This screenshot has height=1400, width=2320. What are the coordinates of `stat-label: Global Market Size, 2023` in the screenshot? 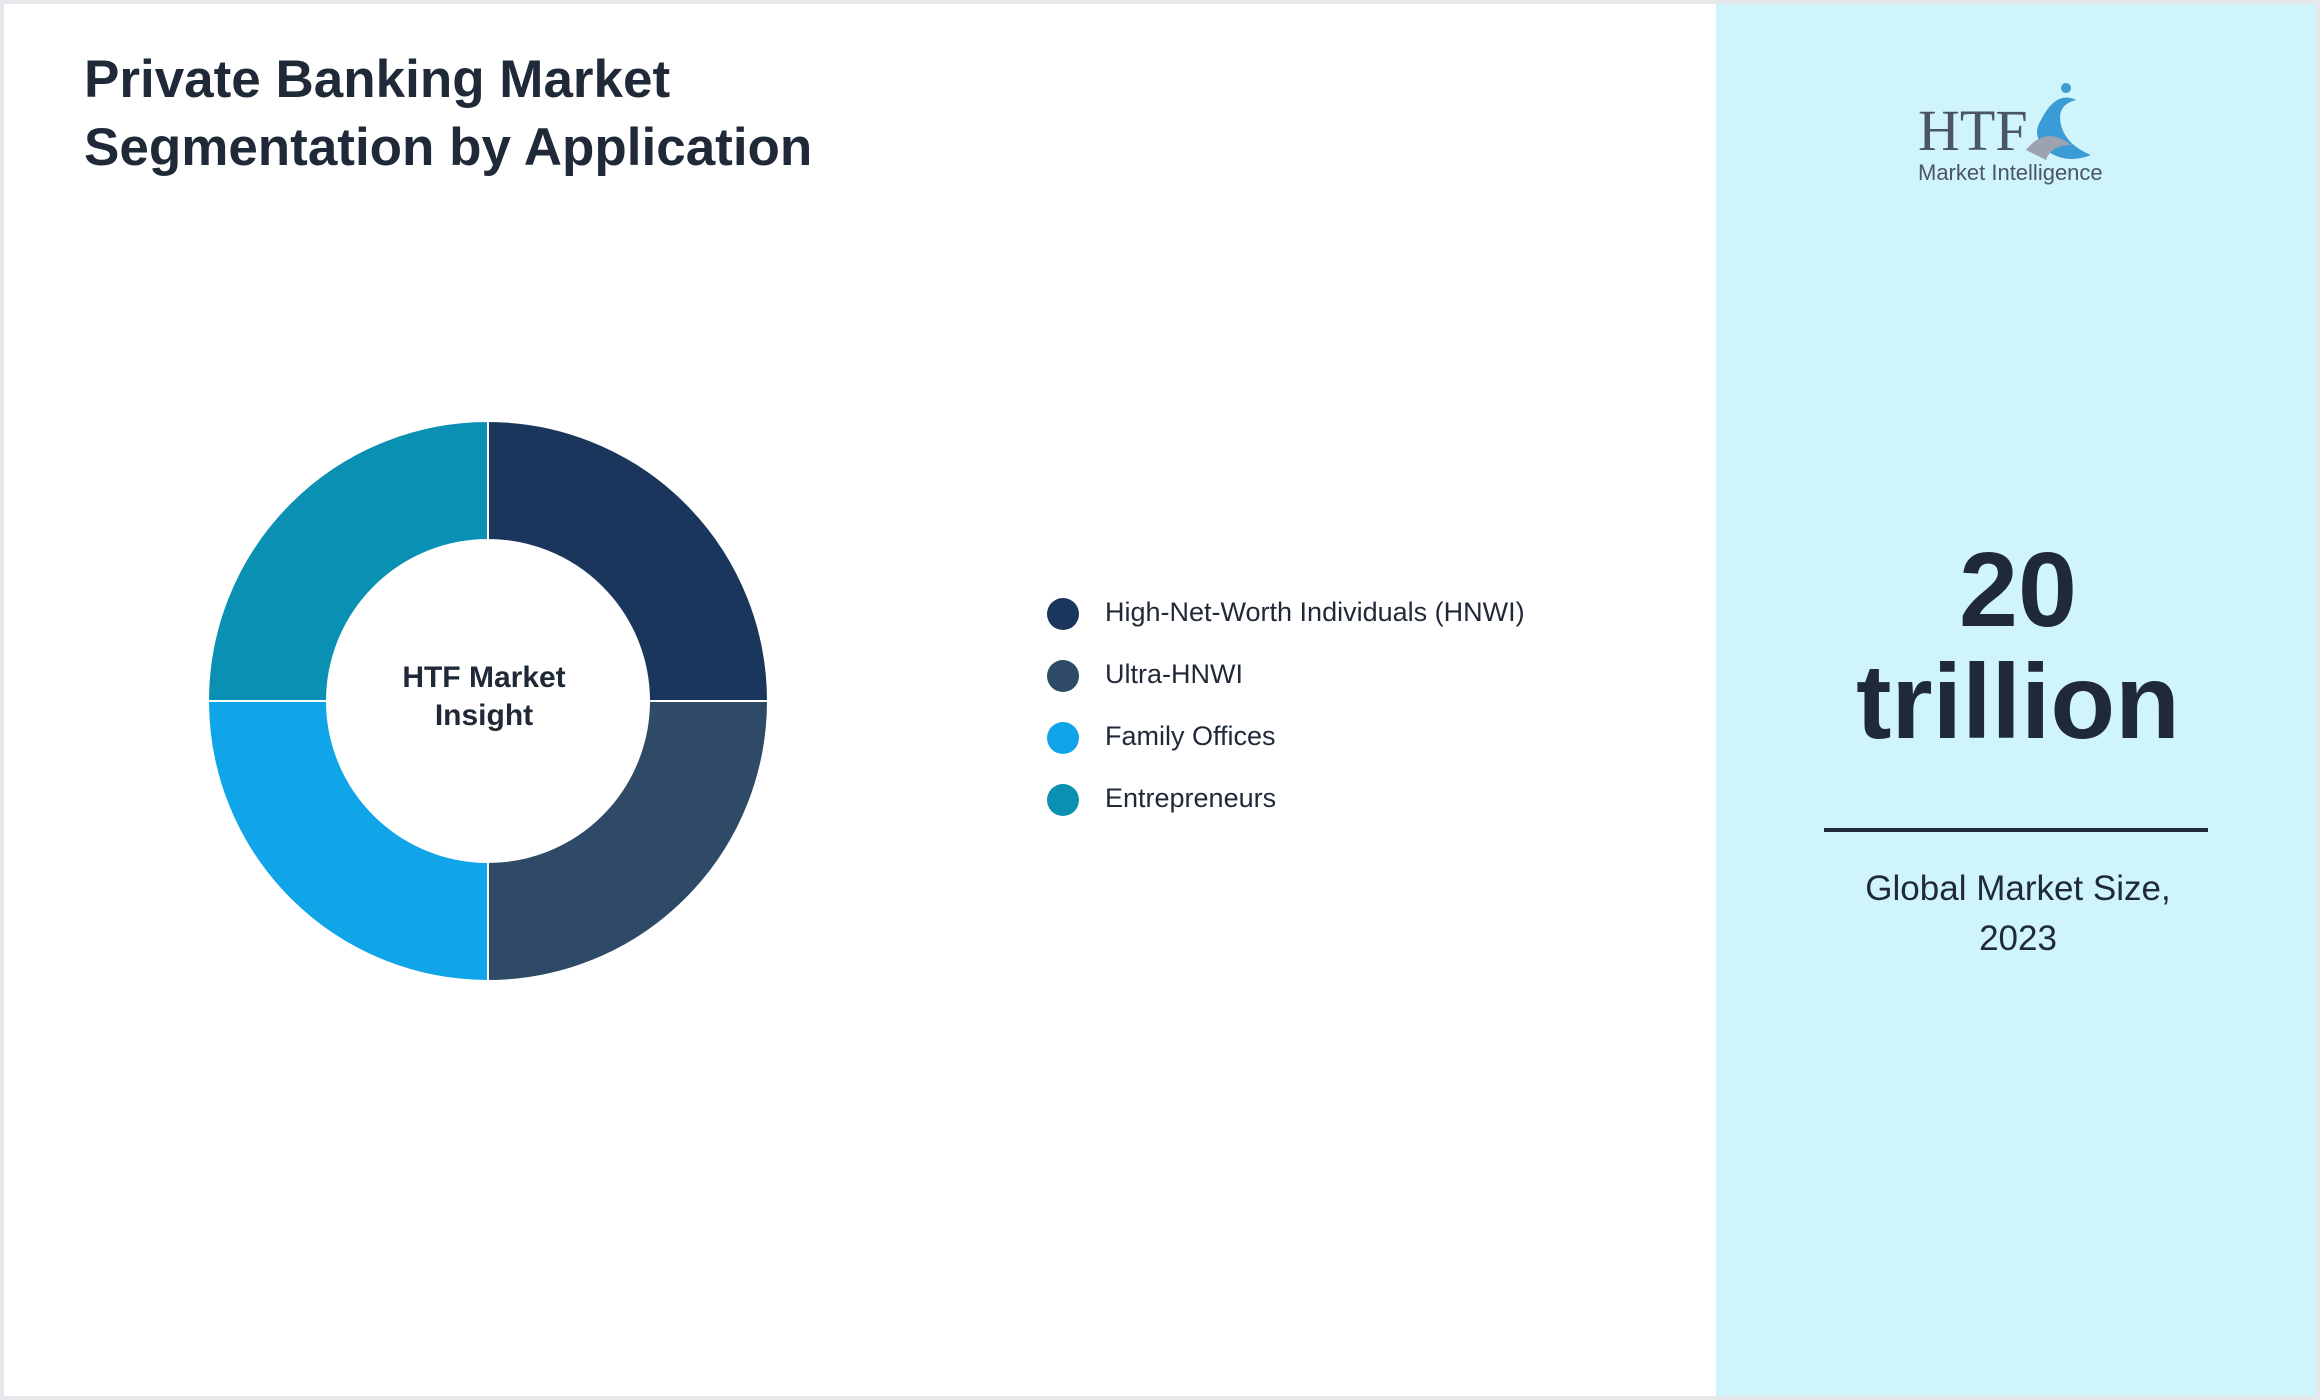 It's located at (2018, 913).